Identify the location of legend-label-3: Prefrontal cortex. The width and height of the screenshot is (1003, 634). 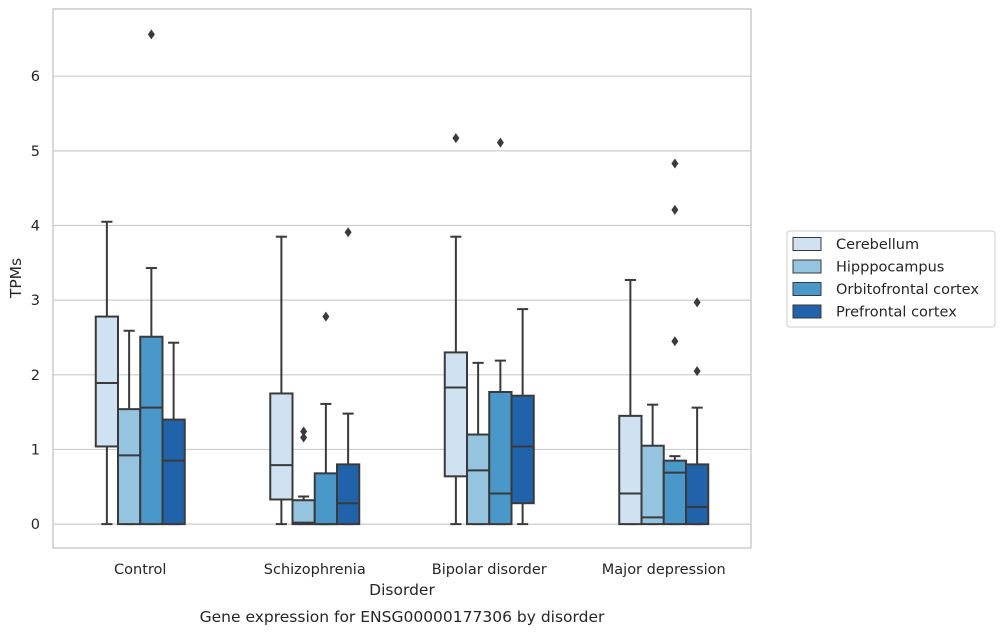
(896, 313).